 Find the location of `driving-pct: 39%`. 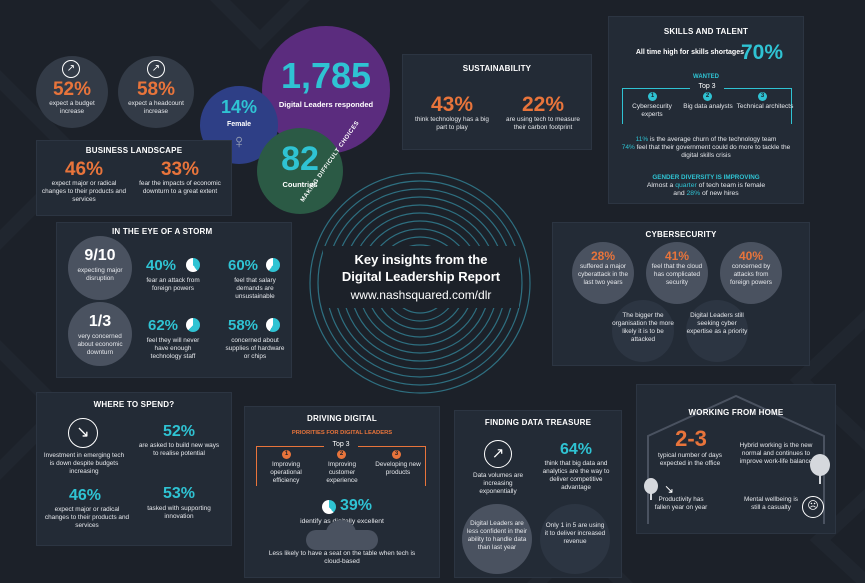

driving-pct: 39% is located at coordinates (356, 505).